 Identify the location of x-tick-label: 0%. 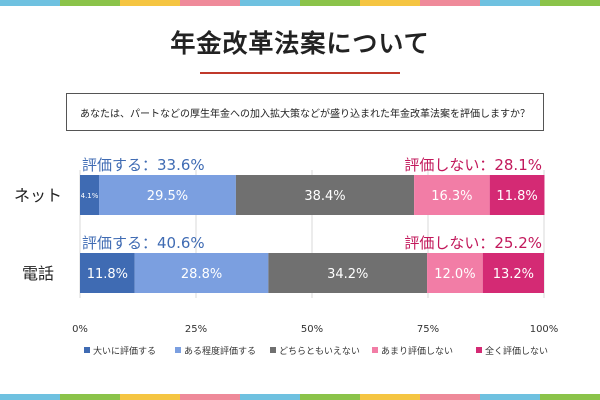
(80, 329).